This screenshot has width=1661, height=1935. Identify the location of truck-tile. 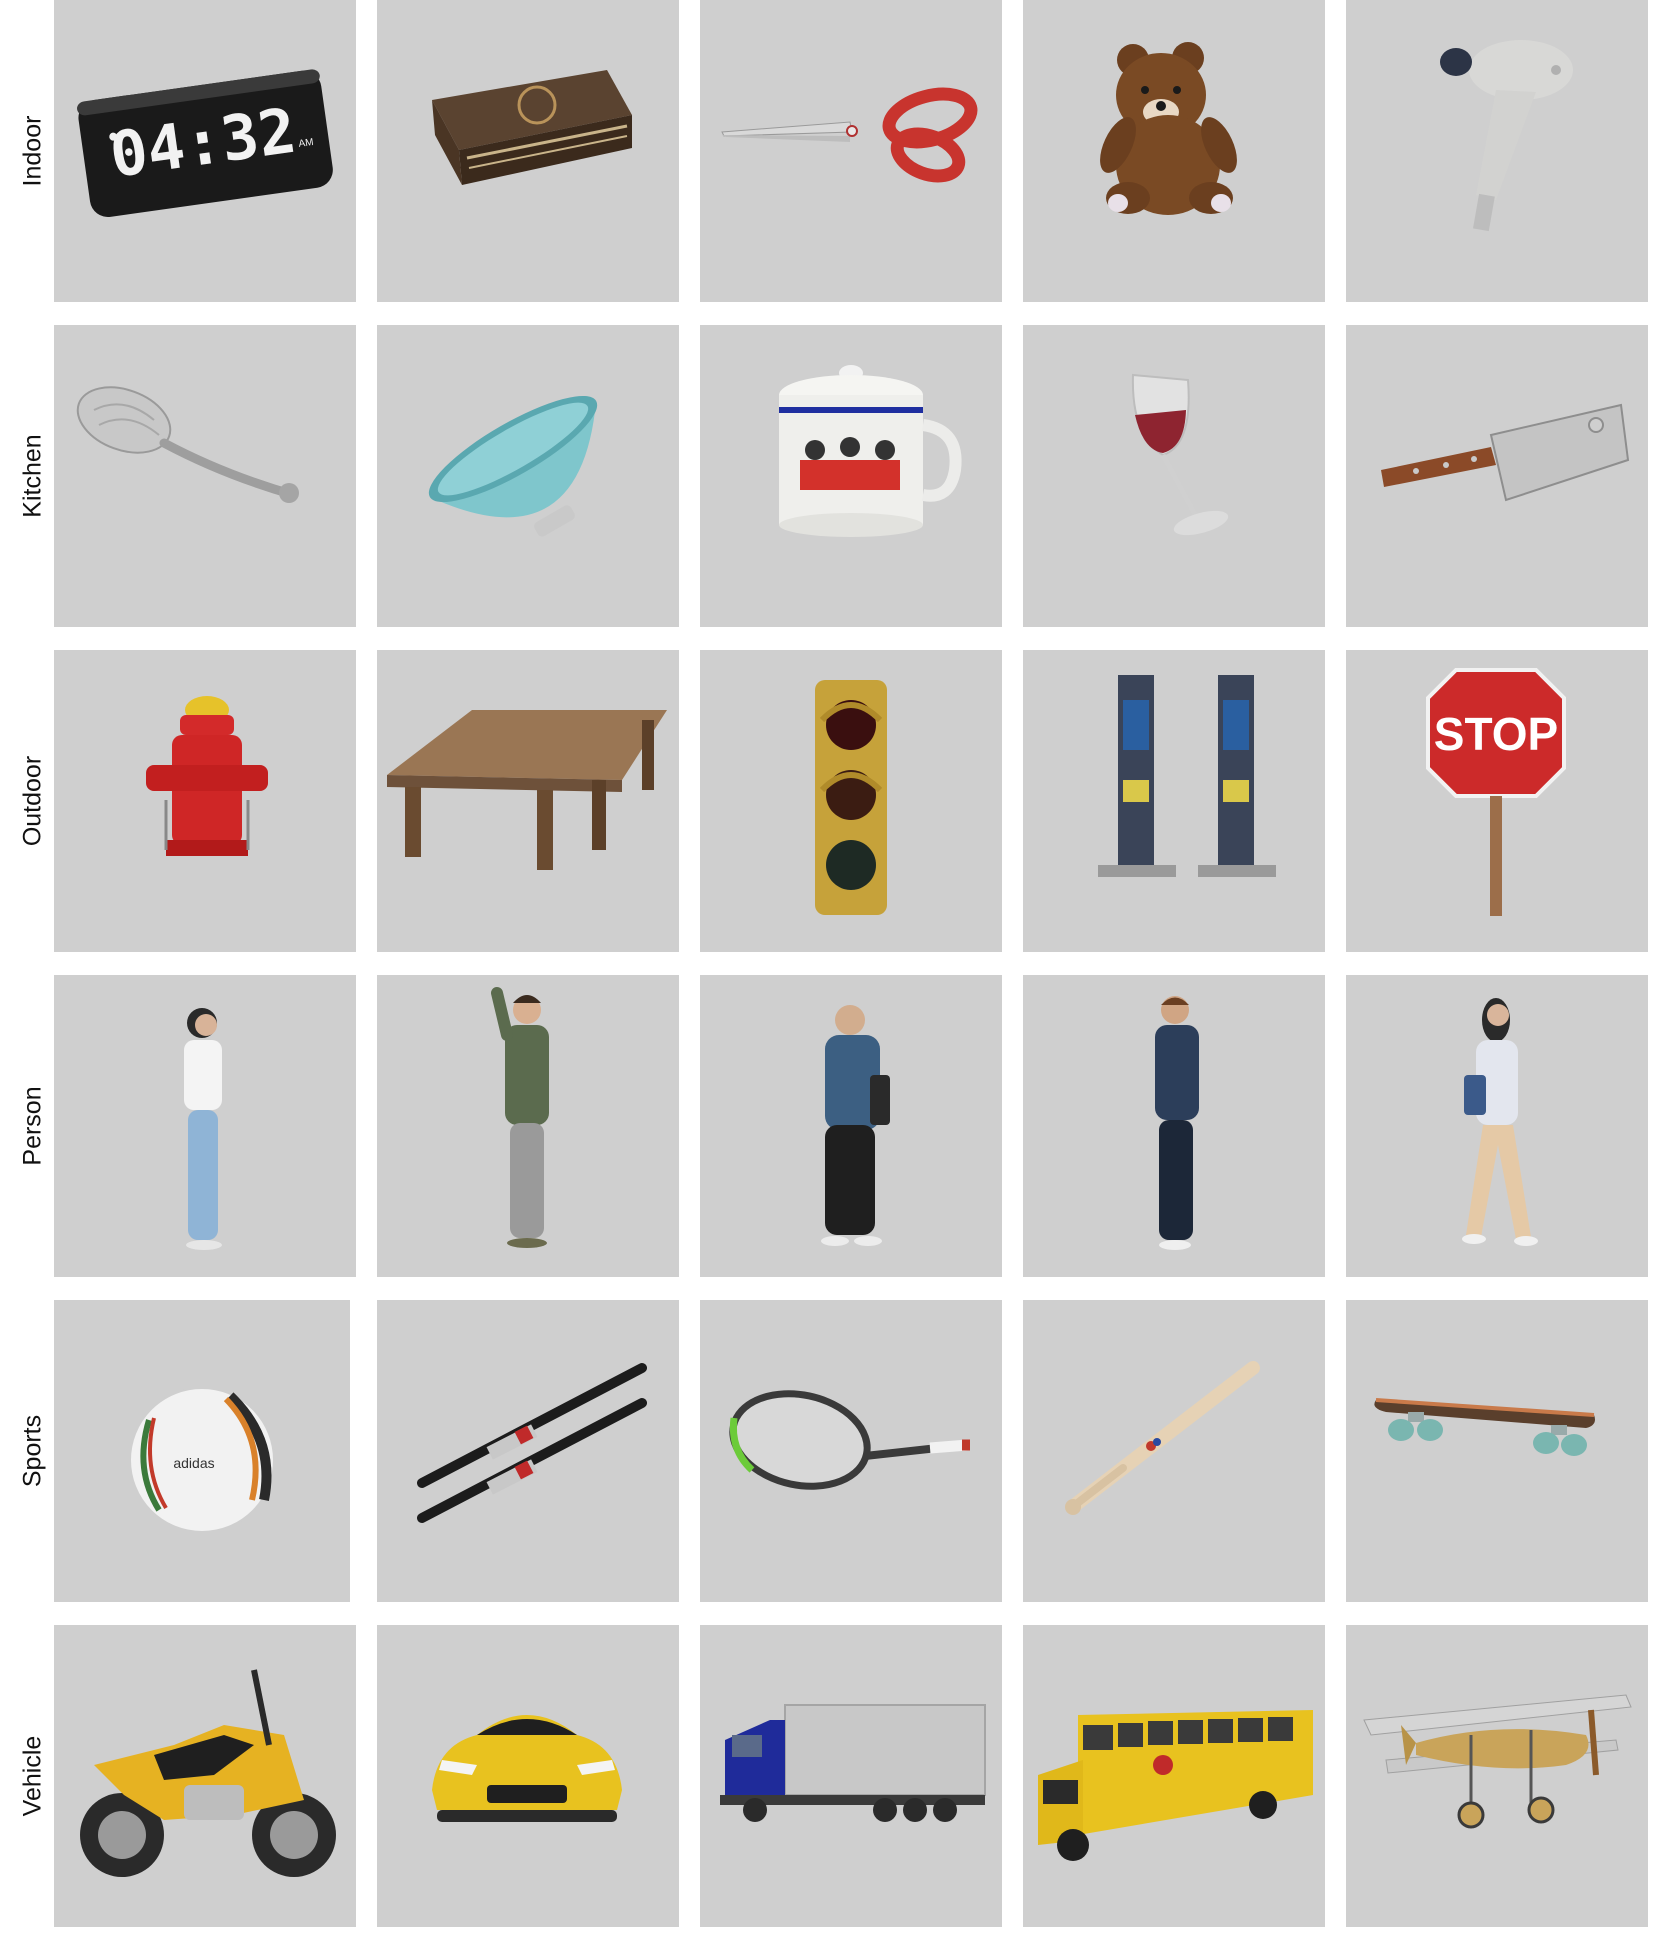
(851, 1776).